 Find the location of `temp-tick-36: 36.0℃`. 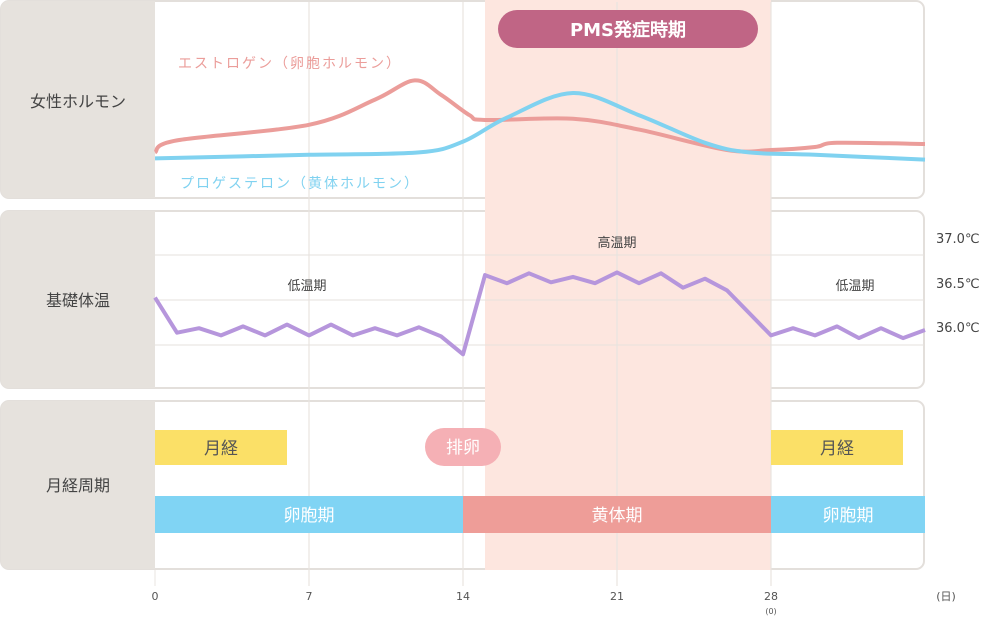

temp-tick-36: 36.0℃ is located at coordinates (958, 328).